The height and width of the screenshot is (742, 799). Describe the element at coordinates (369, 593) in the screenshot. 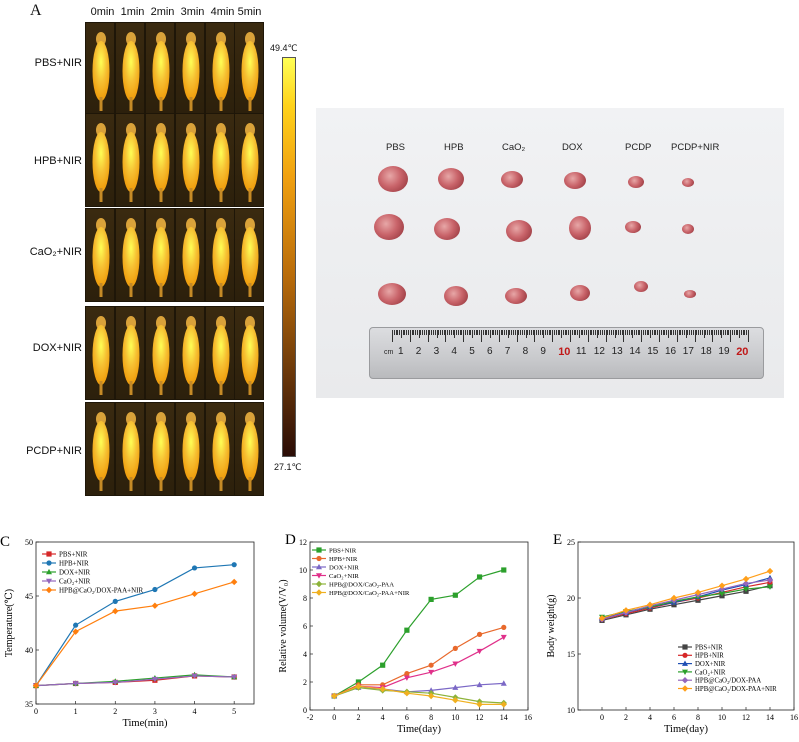

I see `legend-entry: HPB@DOX/CaO₂-PAA+NIR` at that location.